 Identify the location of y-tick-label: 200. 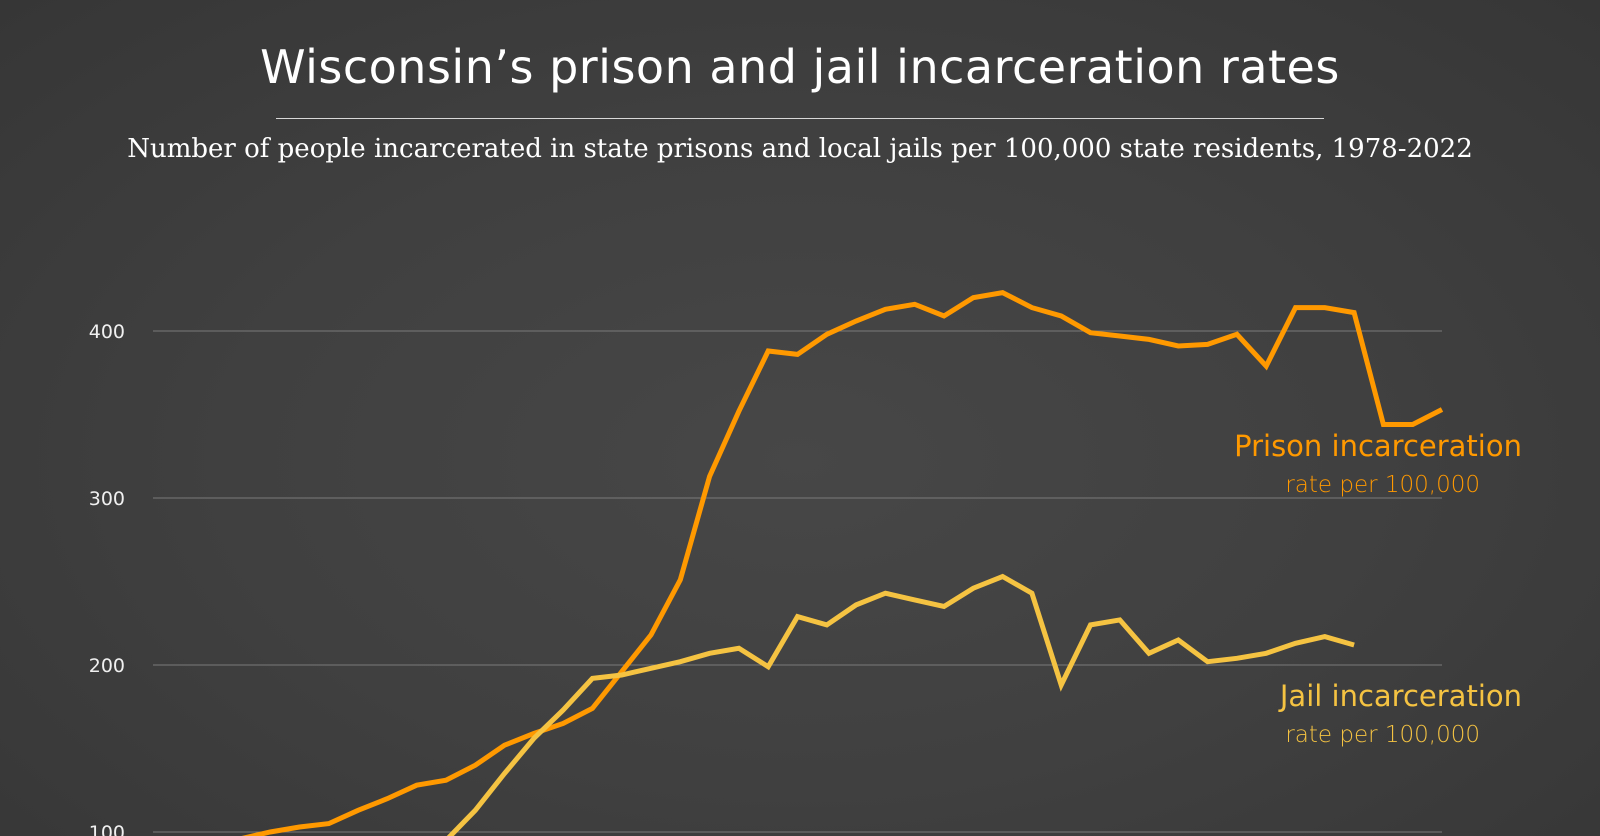
(107, 666).